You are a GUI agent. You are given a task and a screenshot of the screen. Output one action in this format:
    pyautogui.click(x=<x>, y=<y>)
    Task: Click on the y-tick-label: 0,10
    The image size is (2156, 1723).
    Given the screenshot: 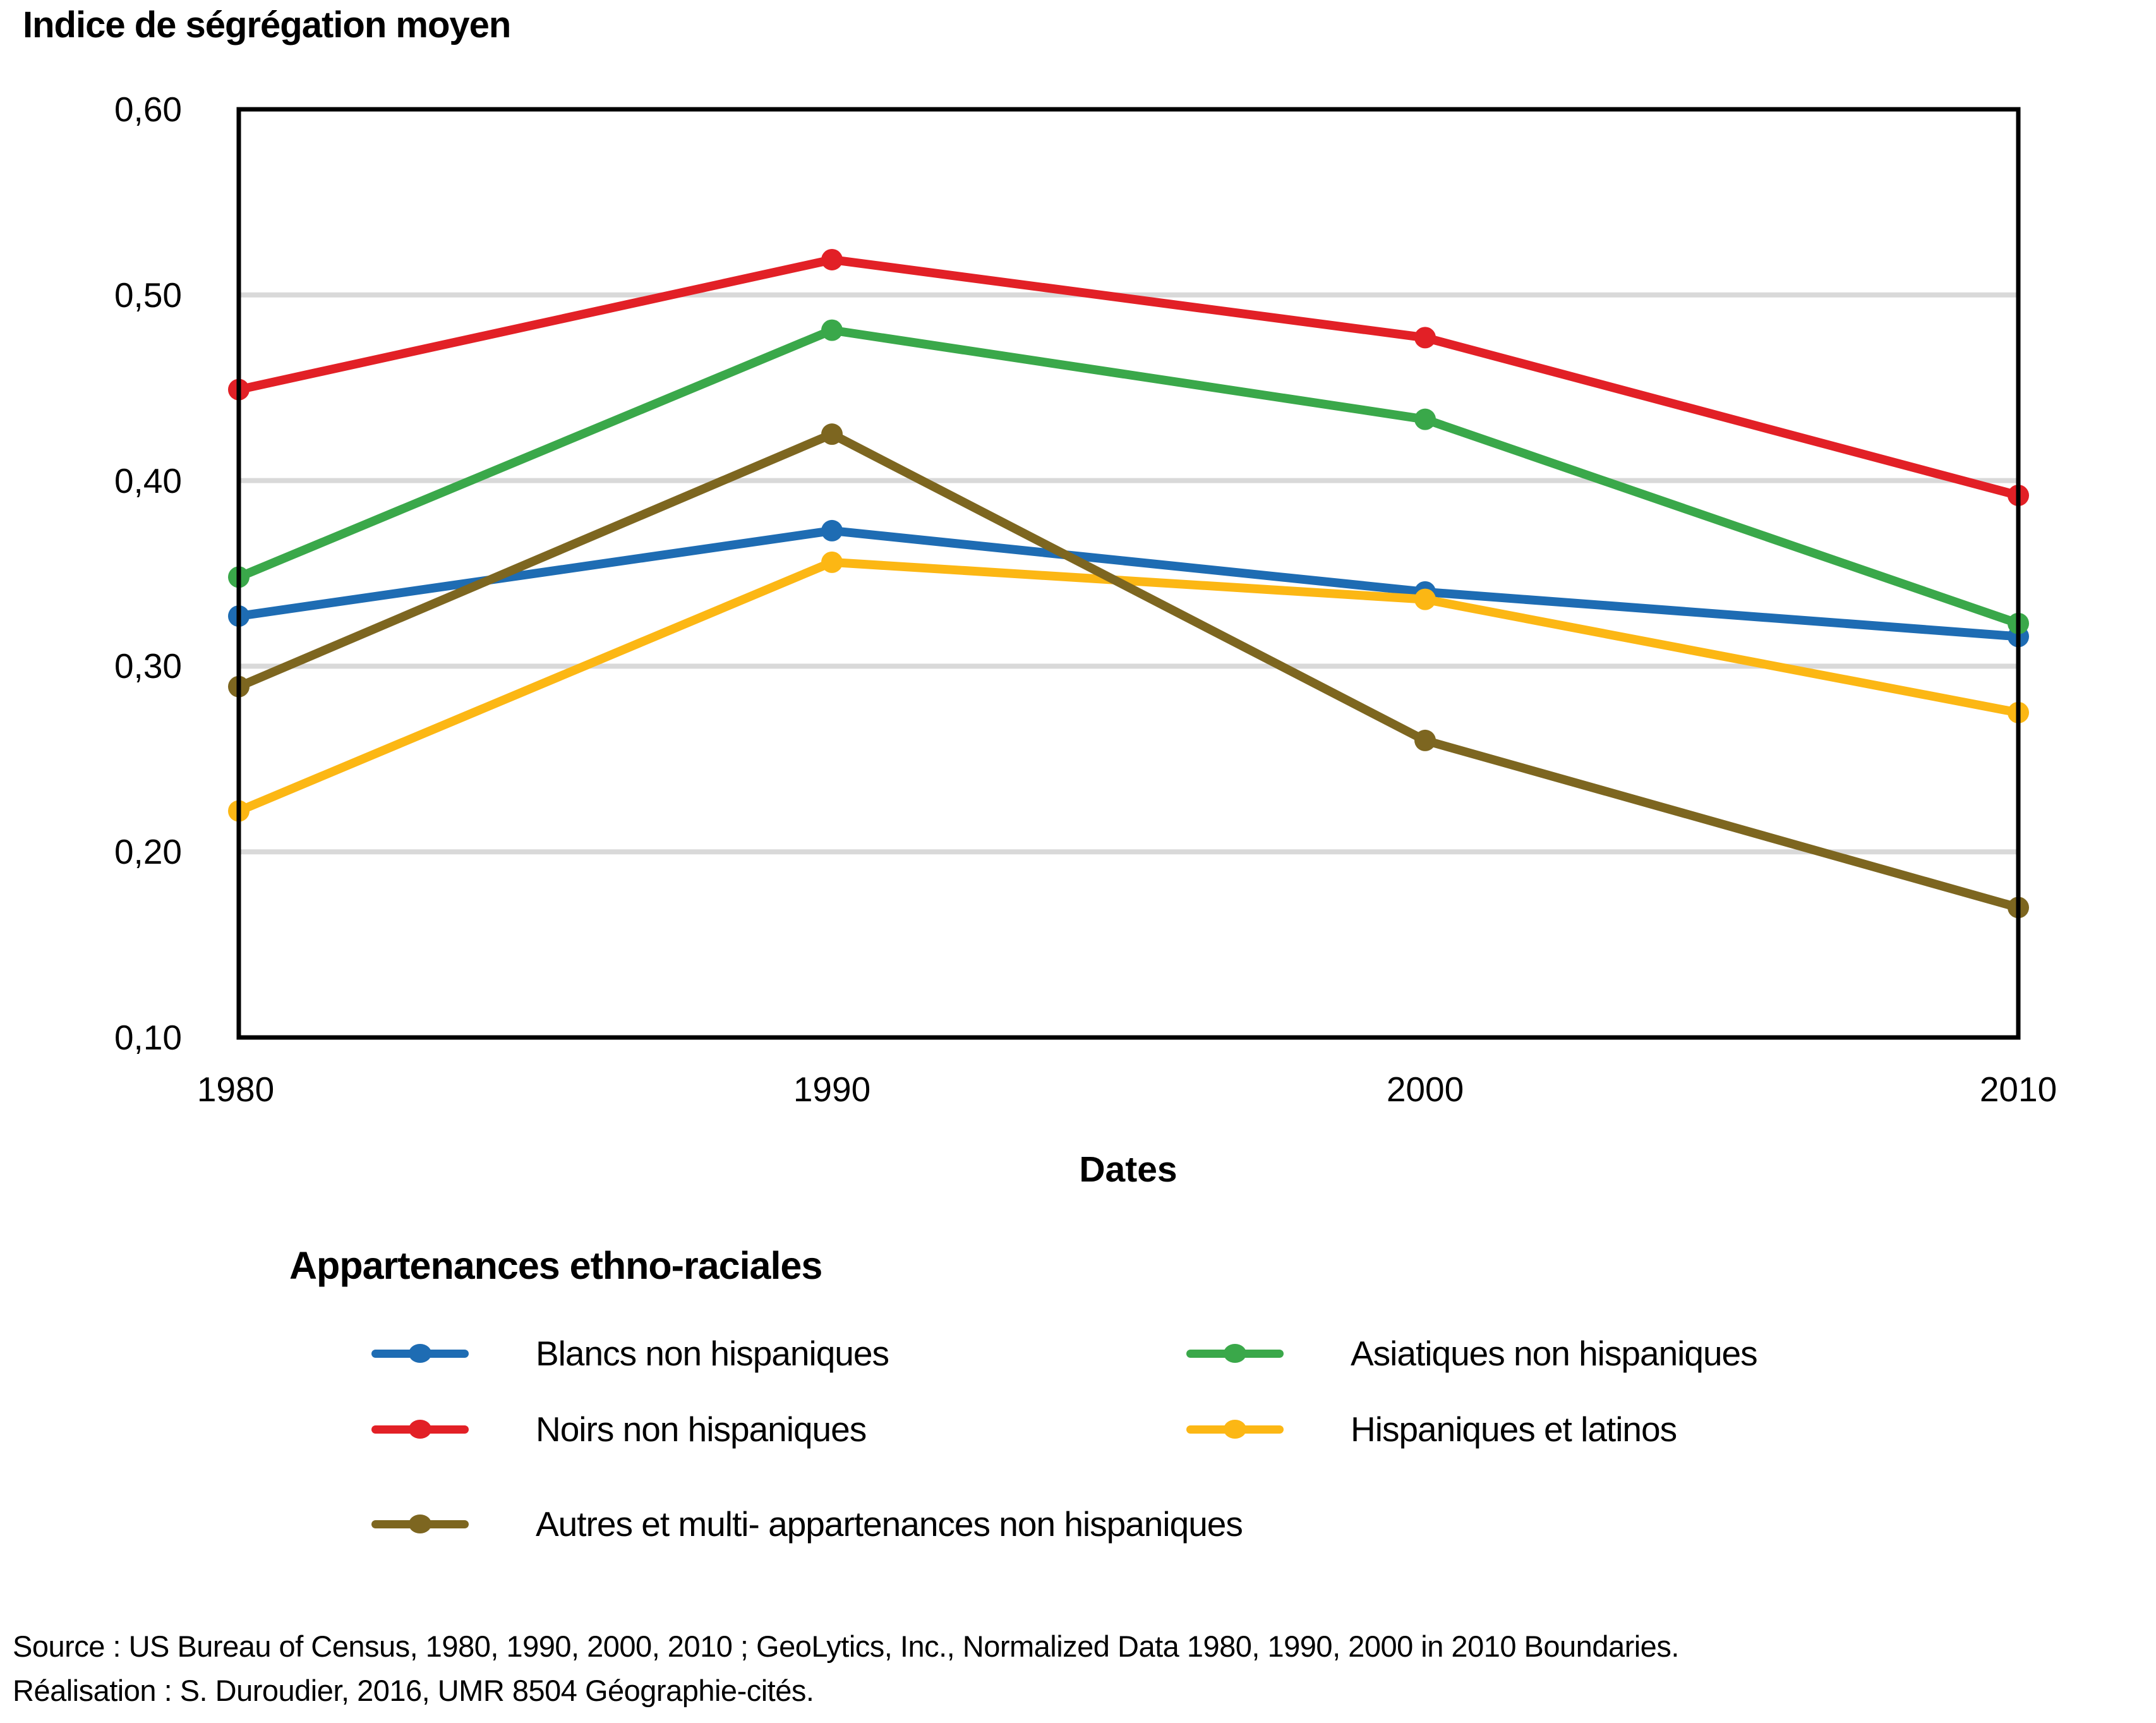 What is the action you would take?
    pyautogui.click(x=148, y=1037)
    